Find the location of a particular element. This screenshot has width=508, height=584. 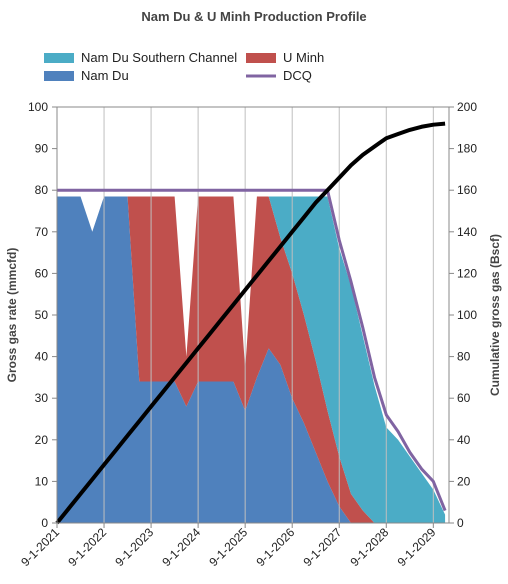

y-tick-label: 90 is located at coordinates (42, 149).